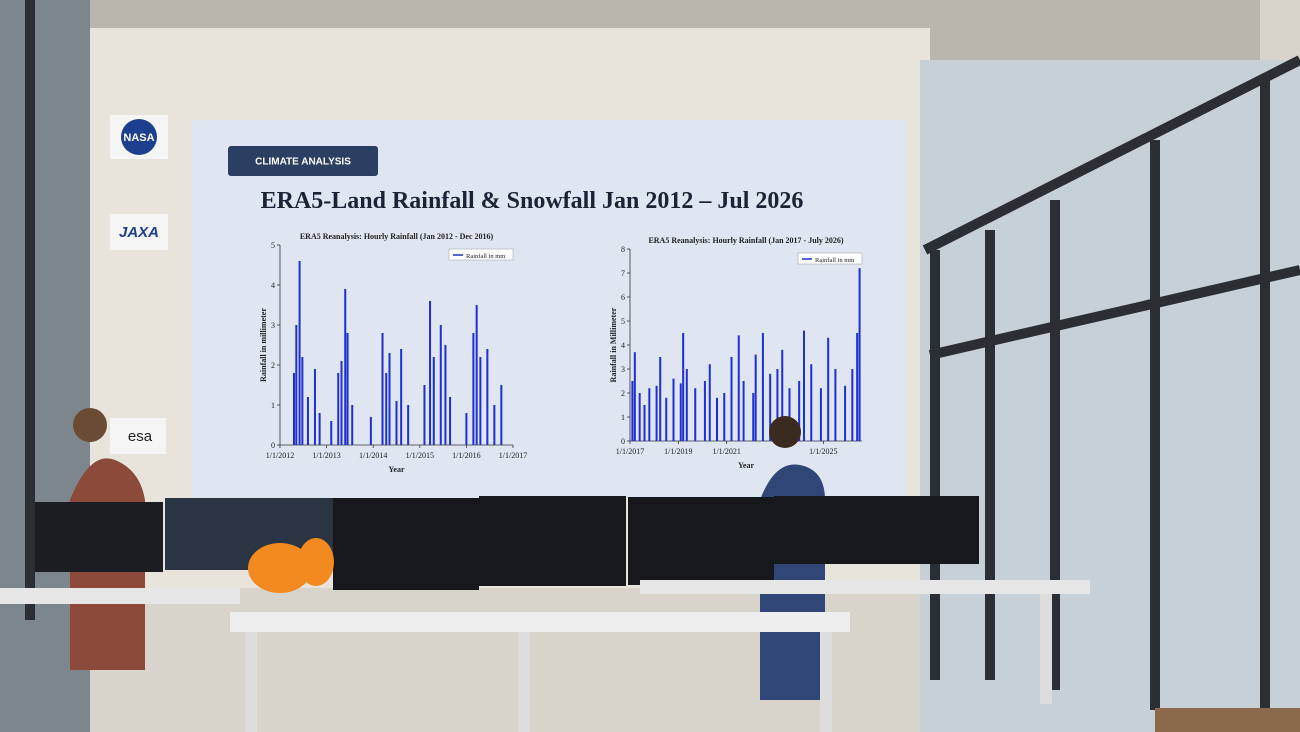 This screenshot has height=732, width=1300. What do you see at coordinates (726, 451) in the screenshot?
I see `x-tick-label: 1/1/2021` at bounding box center [726, 451].